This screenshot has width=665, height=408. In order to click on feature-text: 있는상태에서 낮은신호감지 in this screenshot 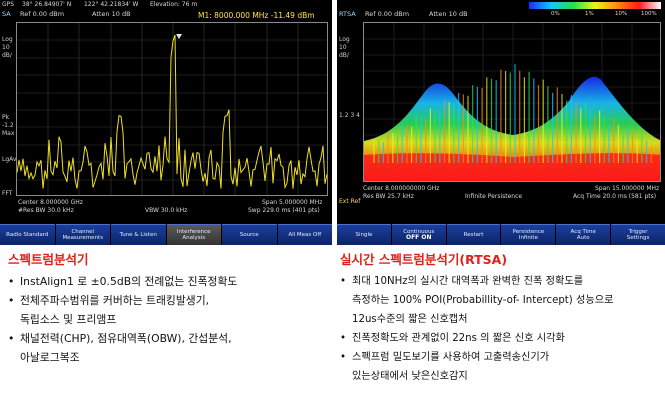, I will do `click(410, 376)`.